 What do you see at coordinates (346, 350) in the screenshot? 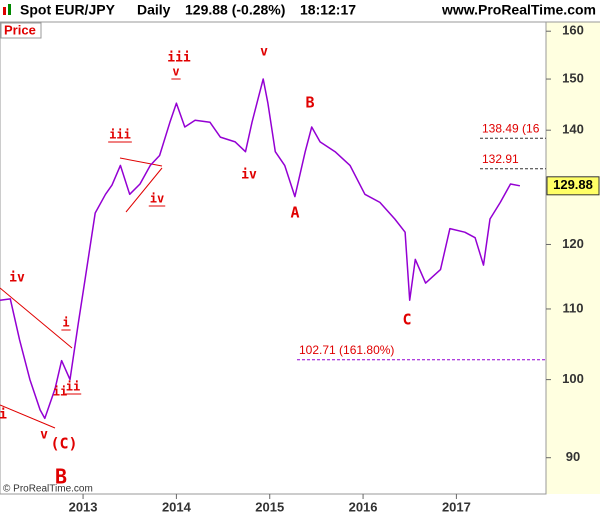
I see `level-label: 102.71 (161.80%)` at bounding box center [346, 350].